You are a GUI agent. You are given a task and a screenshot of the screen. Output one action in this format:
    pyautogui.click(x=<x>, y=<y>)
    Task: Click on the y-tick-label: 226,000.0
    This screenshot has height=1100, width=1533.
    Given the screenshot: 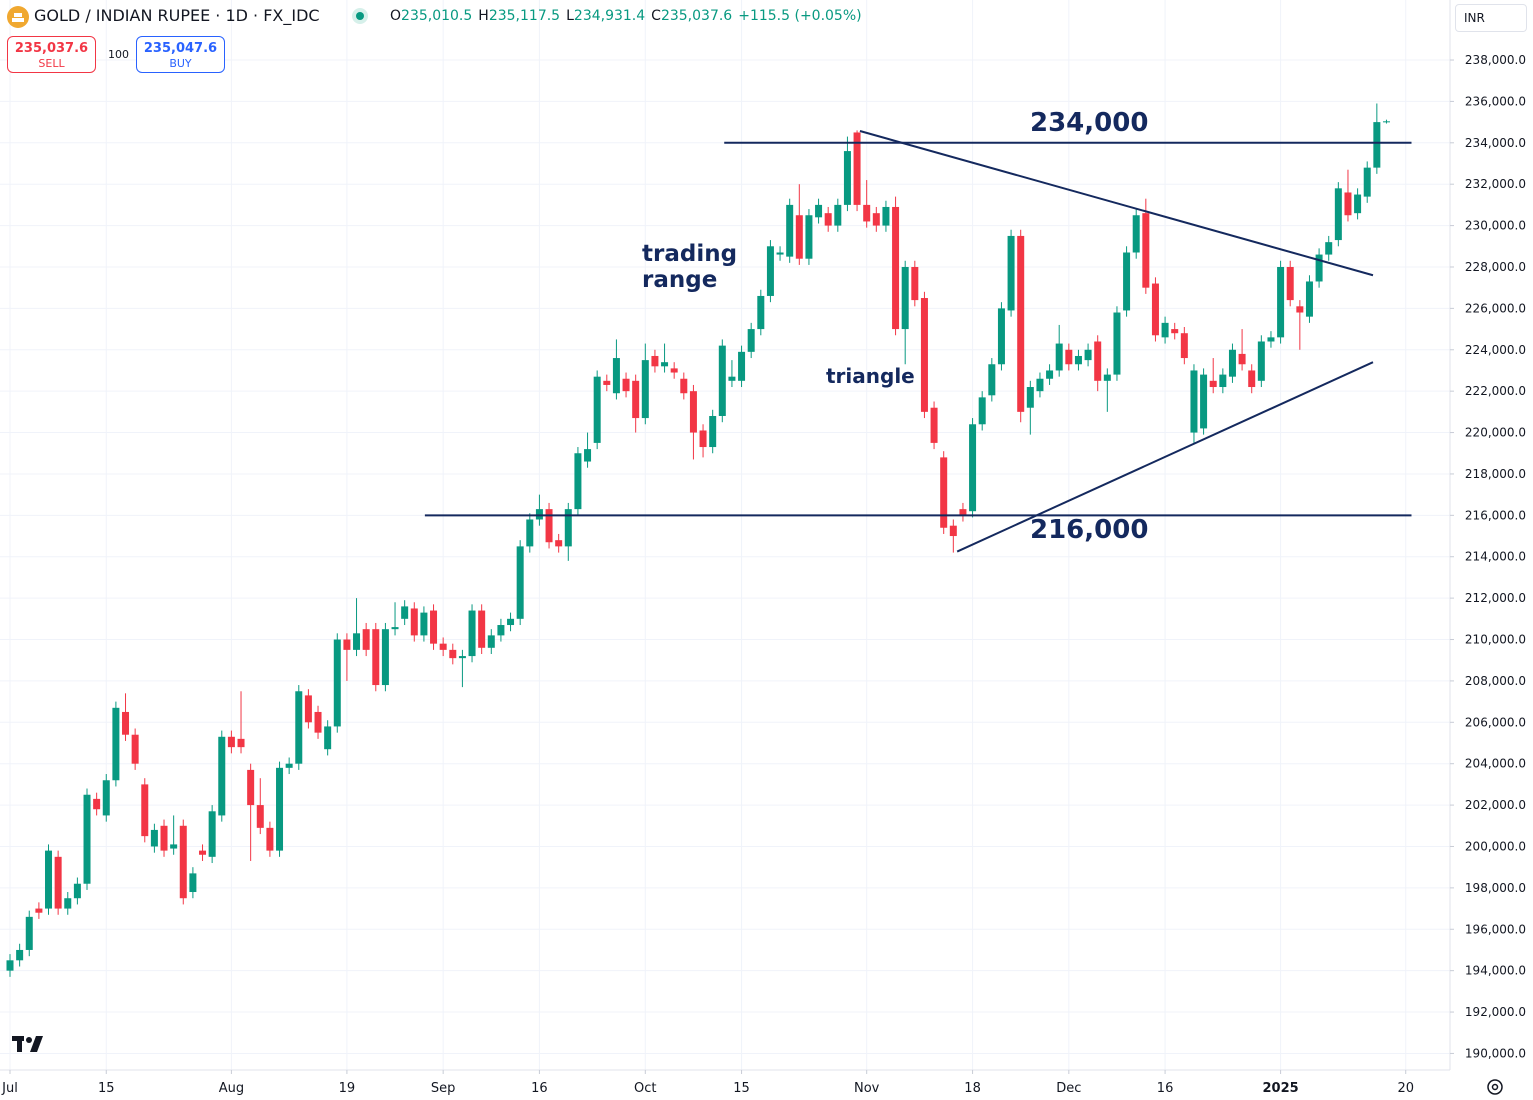 What is the action you would take?
    pyautogui.click(x=1495, y=308)
    